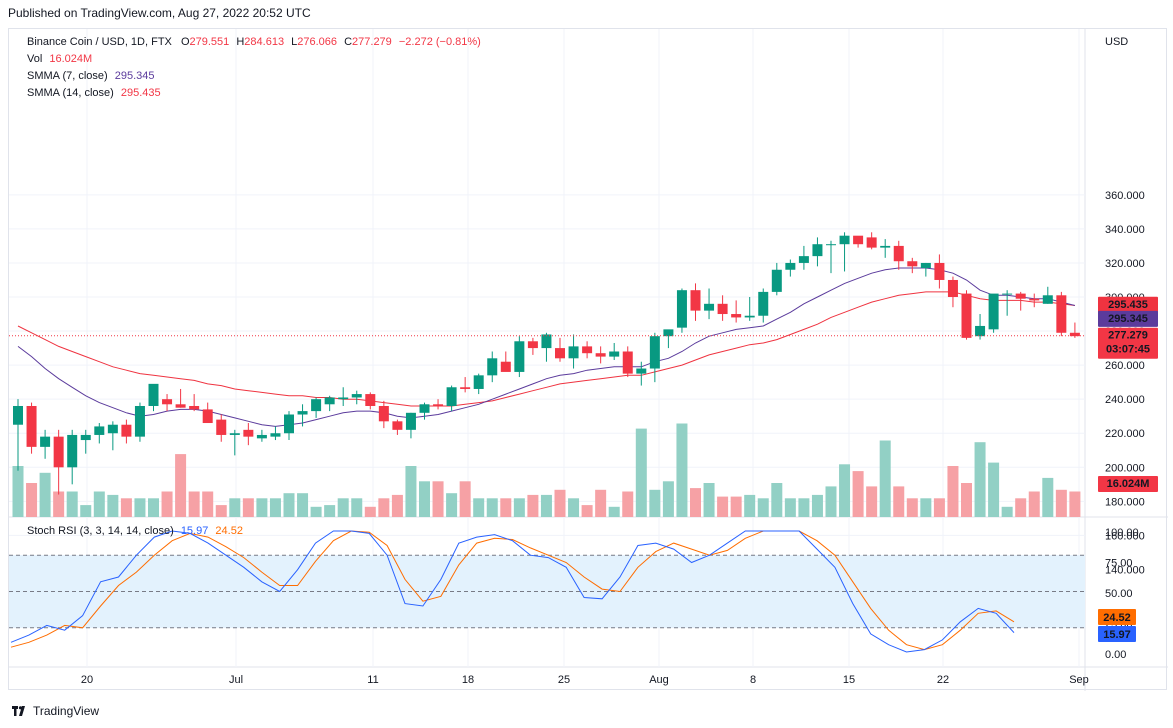 This screenshot has width=1173, height=728. I want to click on legend-stoch-d: 24.52, so click(229, 531).